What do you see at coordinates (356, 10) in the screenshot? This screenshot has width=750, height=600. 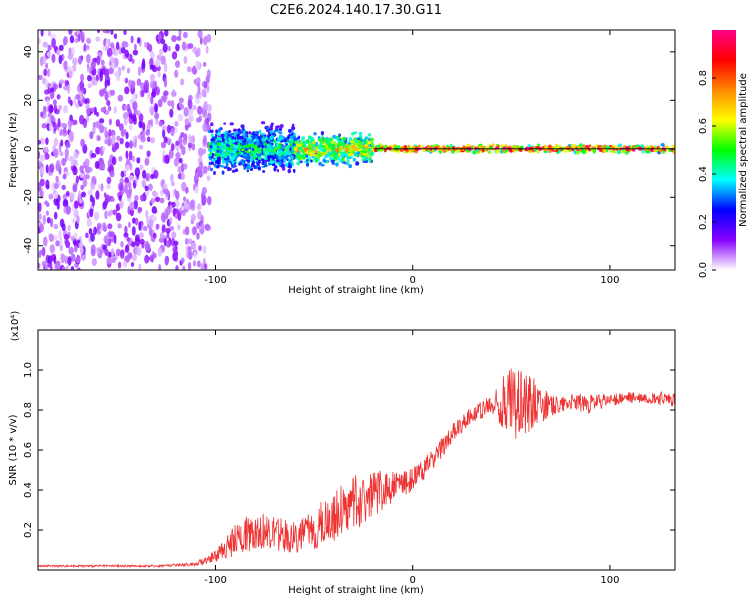 I see `chart-title: C2E6.2024.140.17.30.G11` at bounding box center [356, 10].